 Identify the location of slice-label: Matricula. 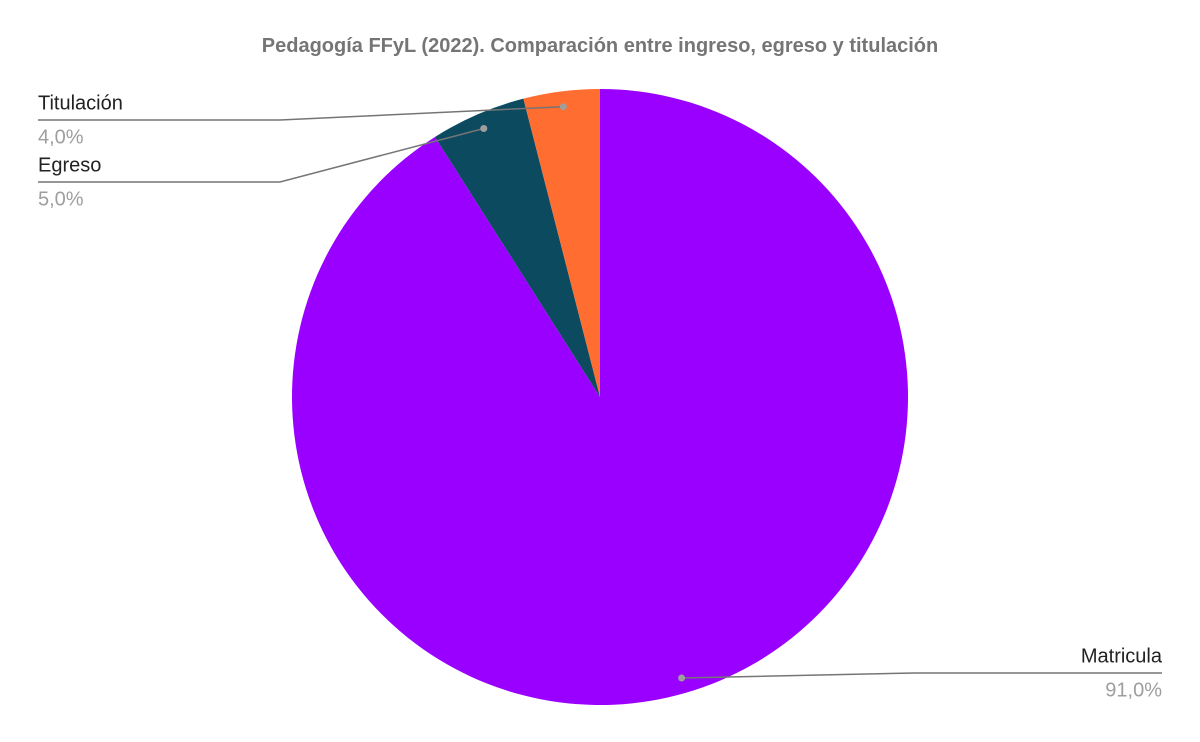
(1122, 656).